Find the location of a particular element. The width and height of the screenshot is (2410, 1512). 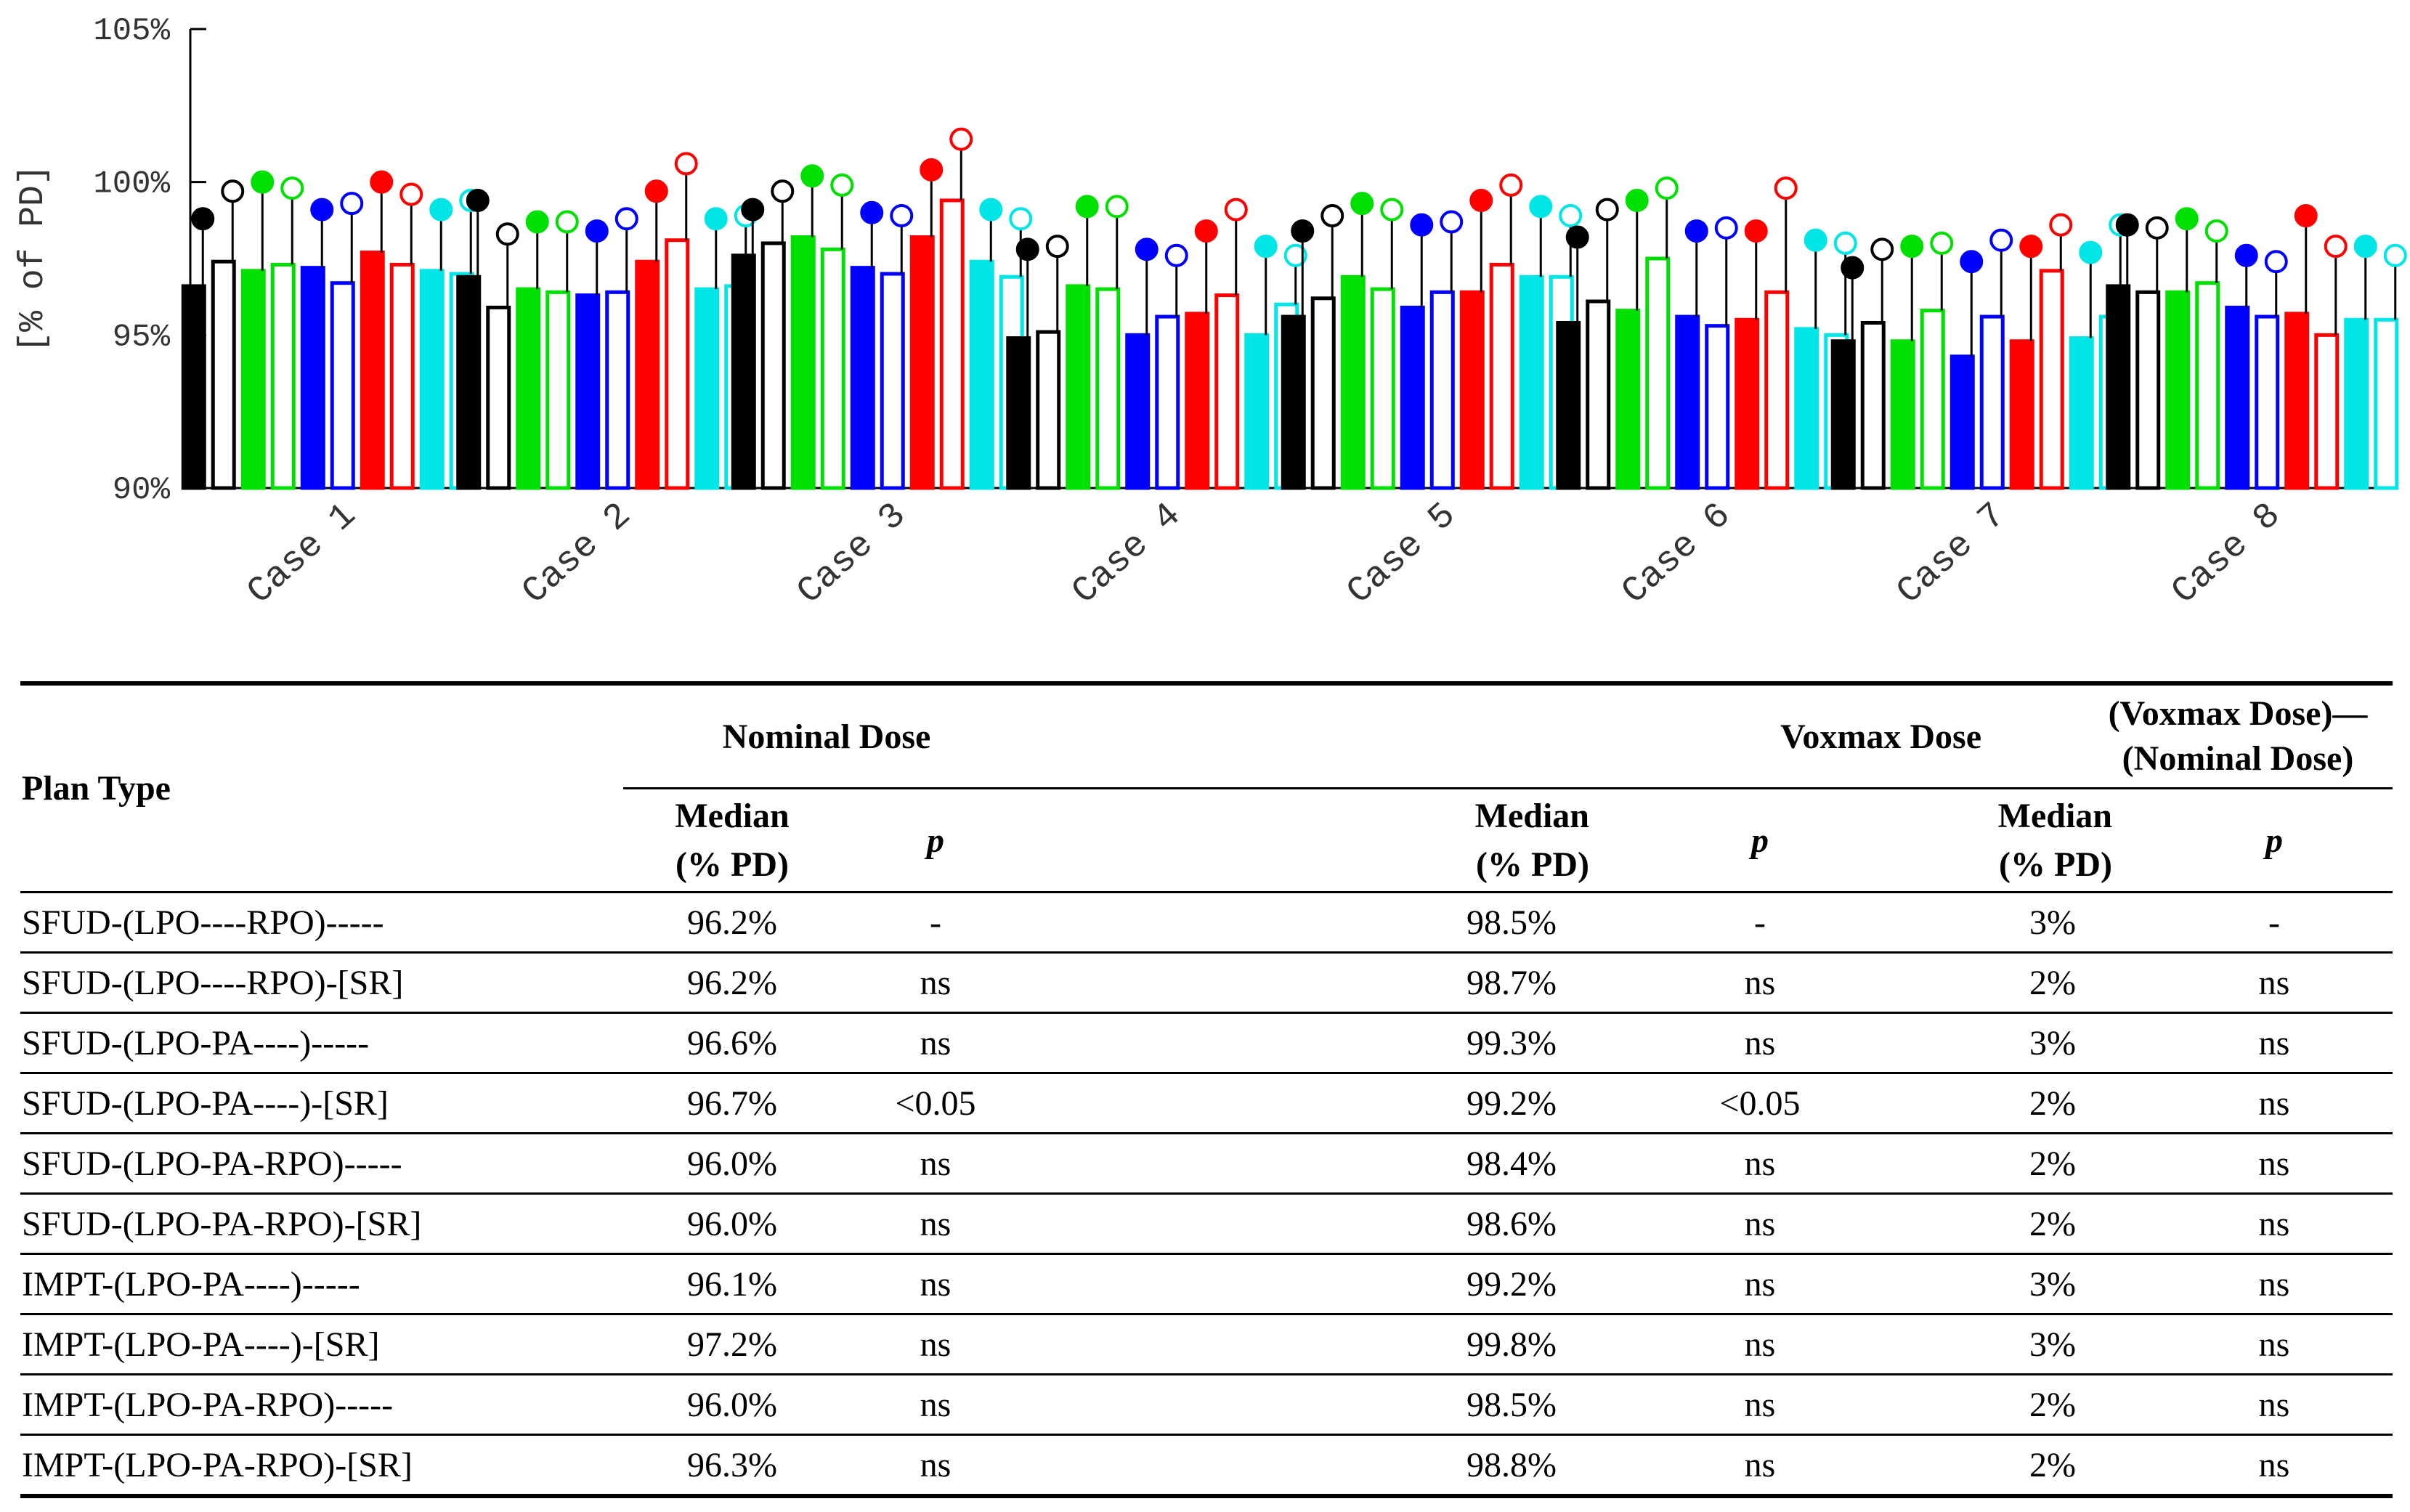

diff-median-cell: 2% is located at coordinates (2025, 1103).